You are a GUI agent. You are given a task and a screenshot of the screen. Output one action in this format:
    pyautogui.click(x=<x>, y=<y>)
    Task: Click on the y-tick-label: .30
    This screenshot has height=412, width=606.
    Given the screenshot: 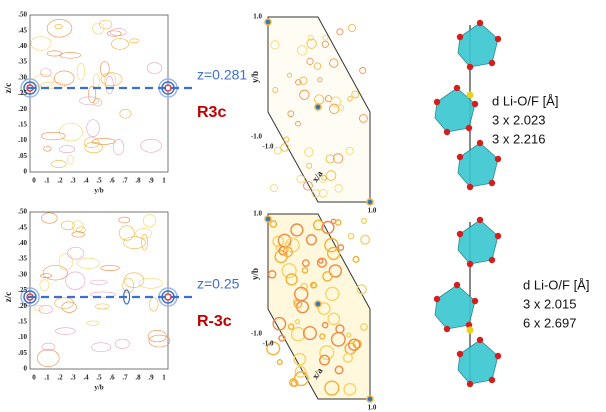 What is the action you would take?
    pyautogui.click(x=22, y=77)
    